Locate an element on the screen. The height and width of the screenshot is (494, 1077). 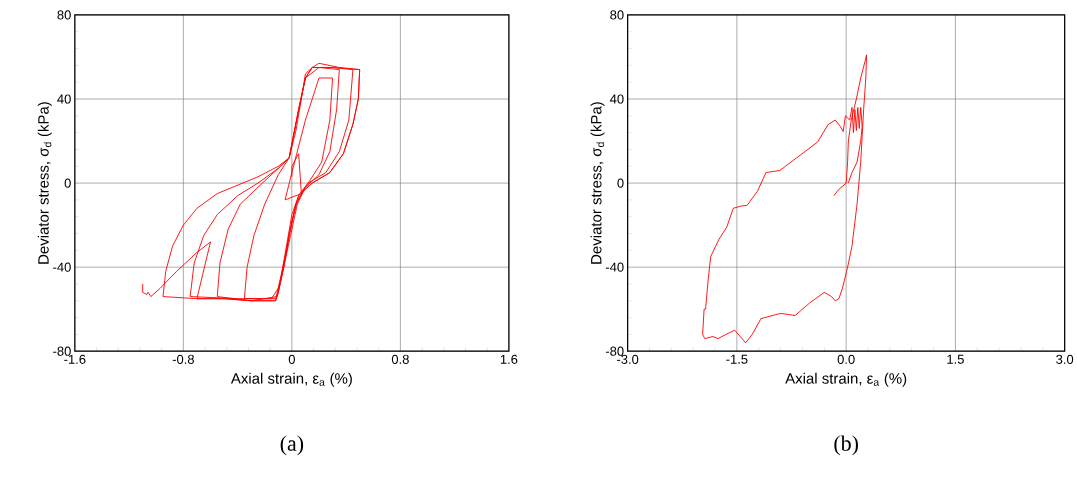
line-series is located at coordinates (784, 199).